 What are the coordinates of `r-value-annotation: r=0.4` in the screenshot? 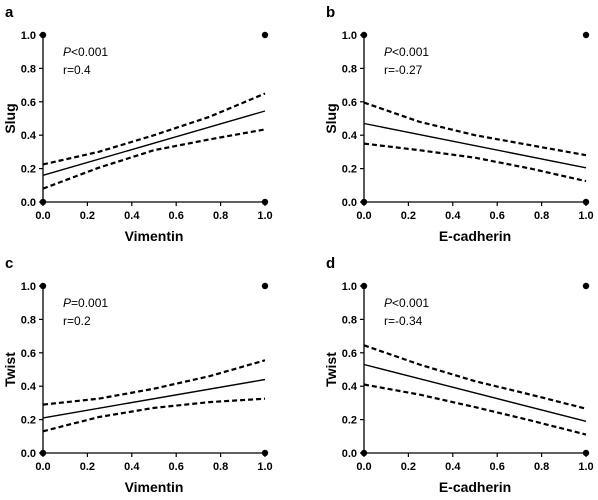 It's located at (77, 70).